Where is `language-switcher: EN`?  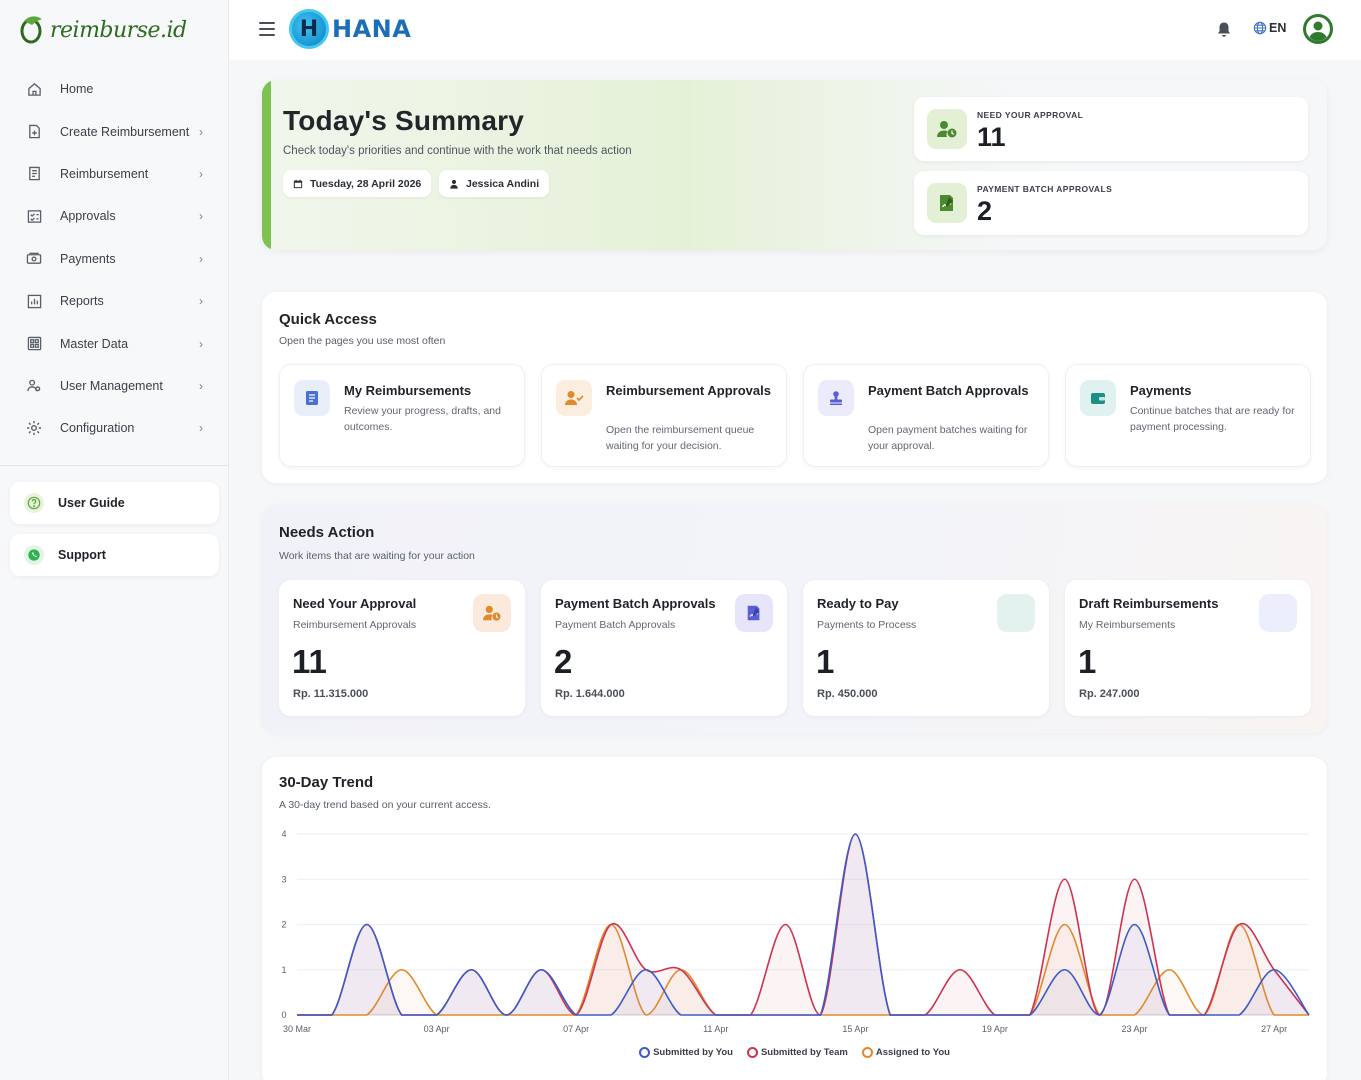 language-switcher: EN is located at coordinates (1269, 28).